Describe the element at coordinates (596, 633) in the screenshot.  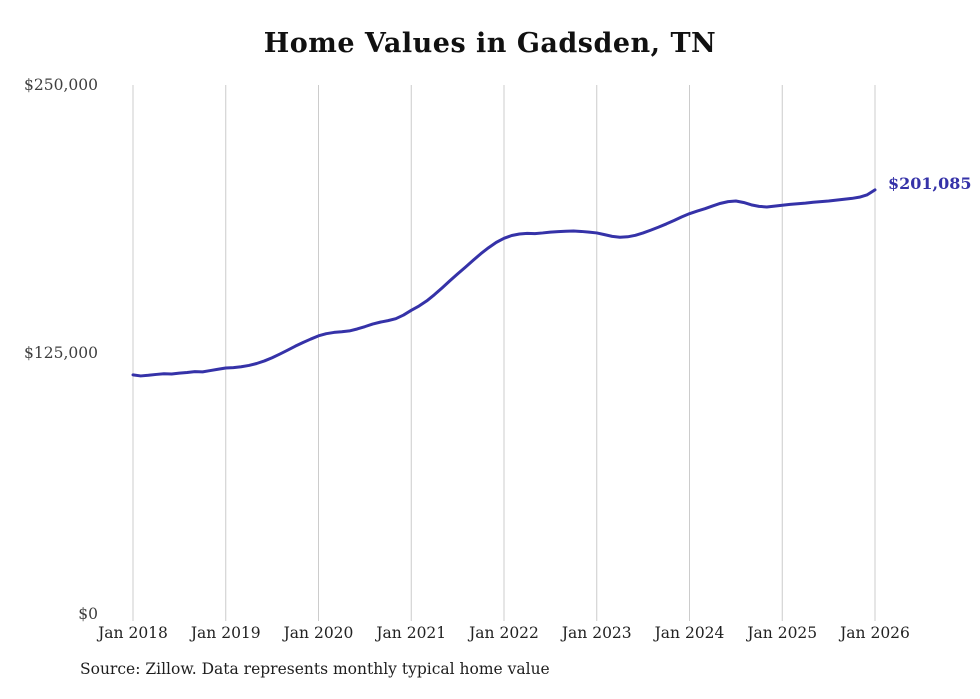
I see `x-axis-tick-label: Jan 2023` at that location.